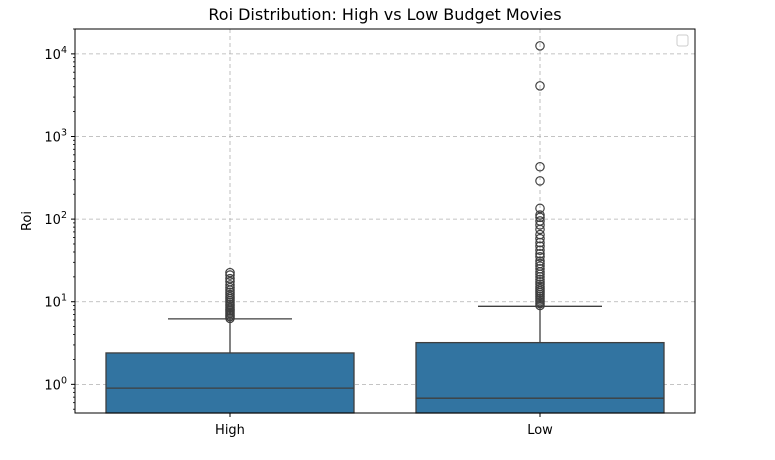 This screenshot has height=460, width=775. What do you see at coordinates (540, 430) in the screenshot?
I see `x-tick-label-low: Low` at bounding box center [540, 430].